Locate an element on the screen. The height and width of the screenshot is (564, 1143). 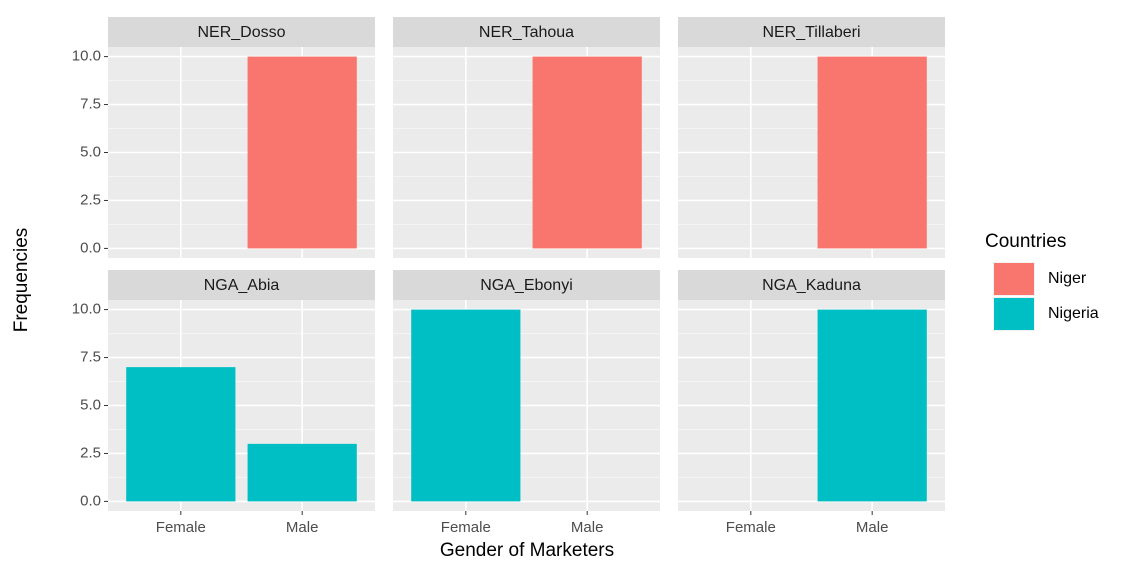
strip-label: NER_Tahoua is located at coordinates (526, 32).